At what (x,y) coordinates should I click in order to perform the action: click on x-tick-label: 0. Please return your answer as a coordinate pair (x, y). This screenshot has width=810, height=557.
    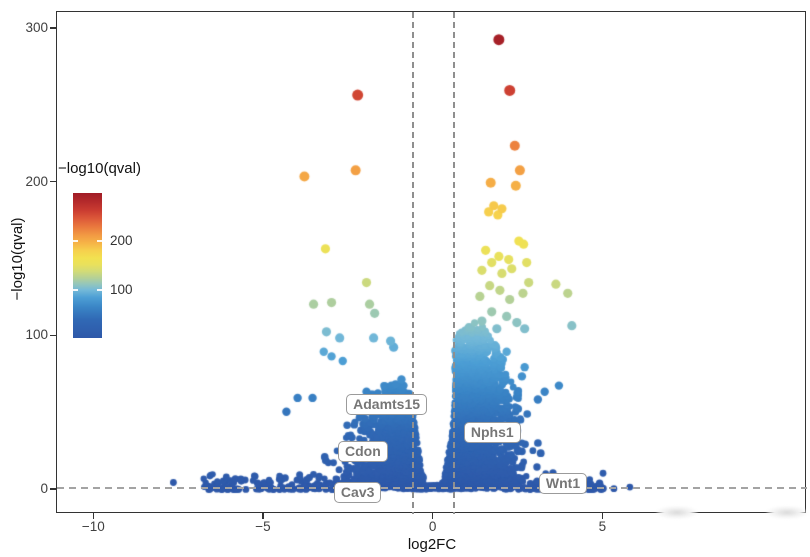
    Looking at the image, I should click on (432, 526).